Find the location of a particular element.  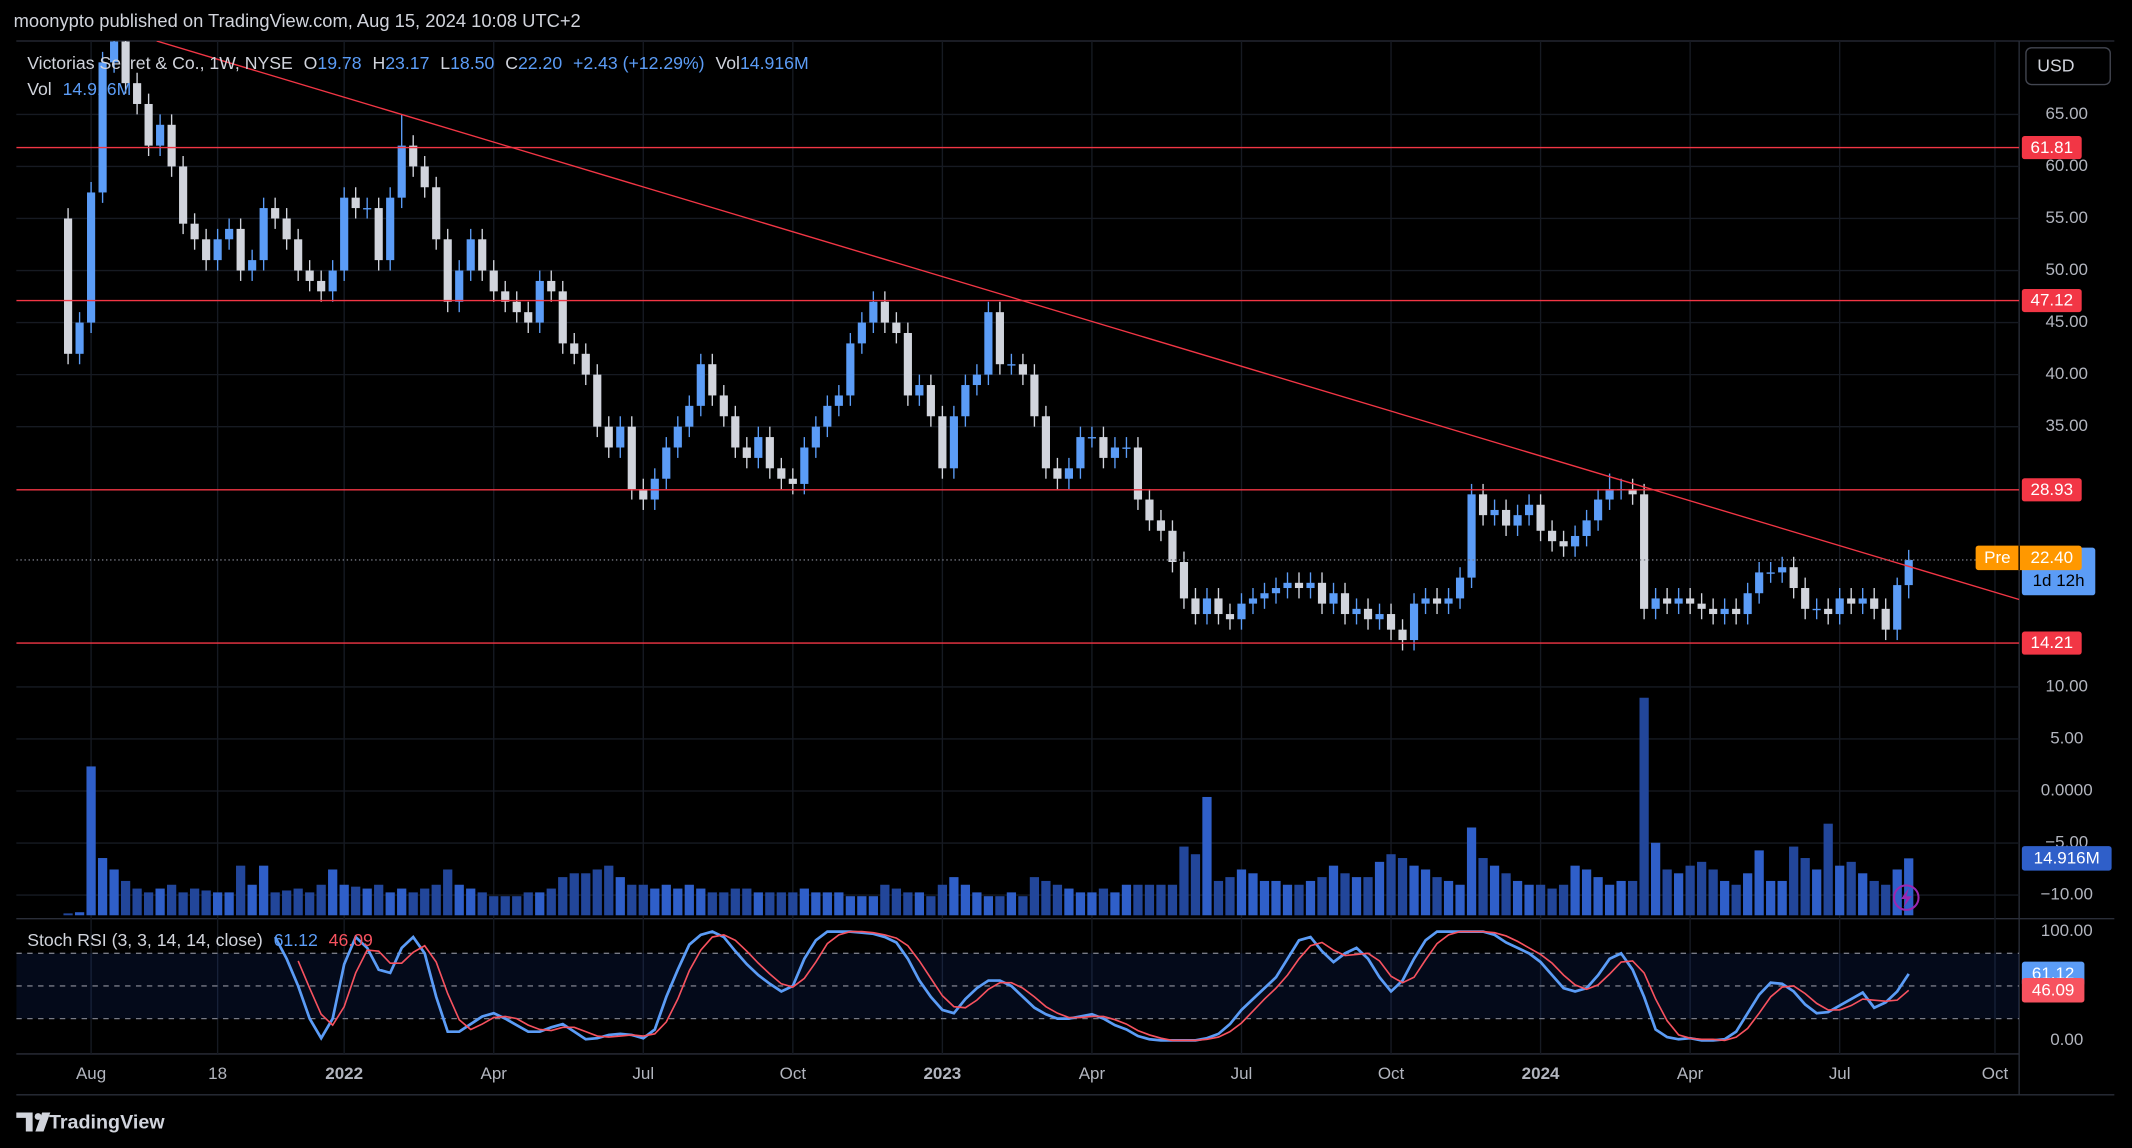

y-tick-label: 60.00 is located at coordinates (2066, 165).